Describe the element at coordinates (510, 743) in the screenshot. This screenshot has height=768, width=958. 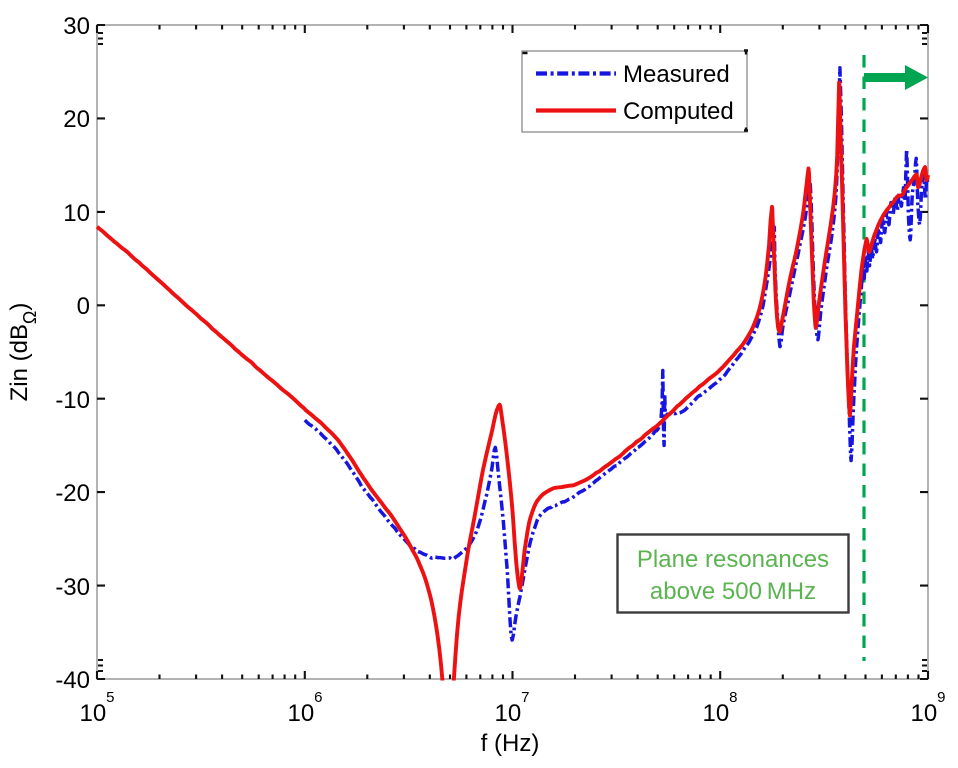
I see `svg-text: f (Hz)` at that location.